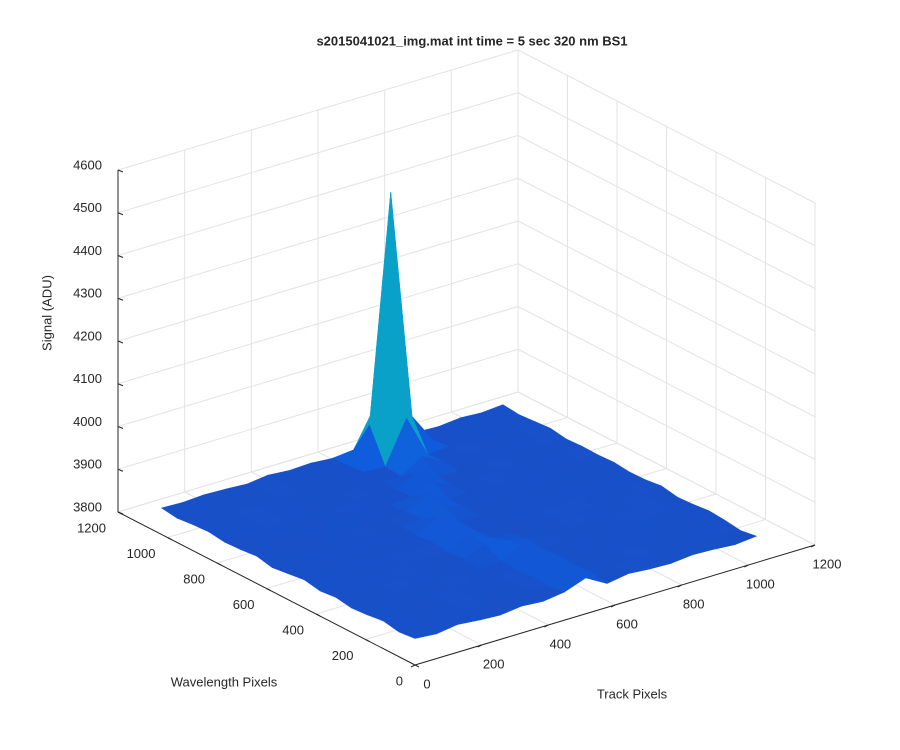 Image resolution: width=900 pixels, height=750 pixels. Describe the element at coordinates (87, 378) in the screenshot. I see `z-tick-label: 4100` at that location.